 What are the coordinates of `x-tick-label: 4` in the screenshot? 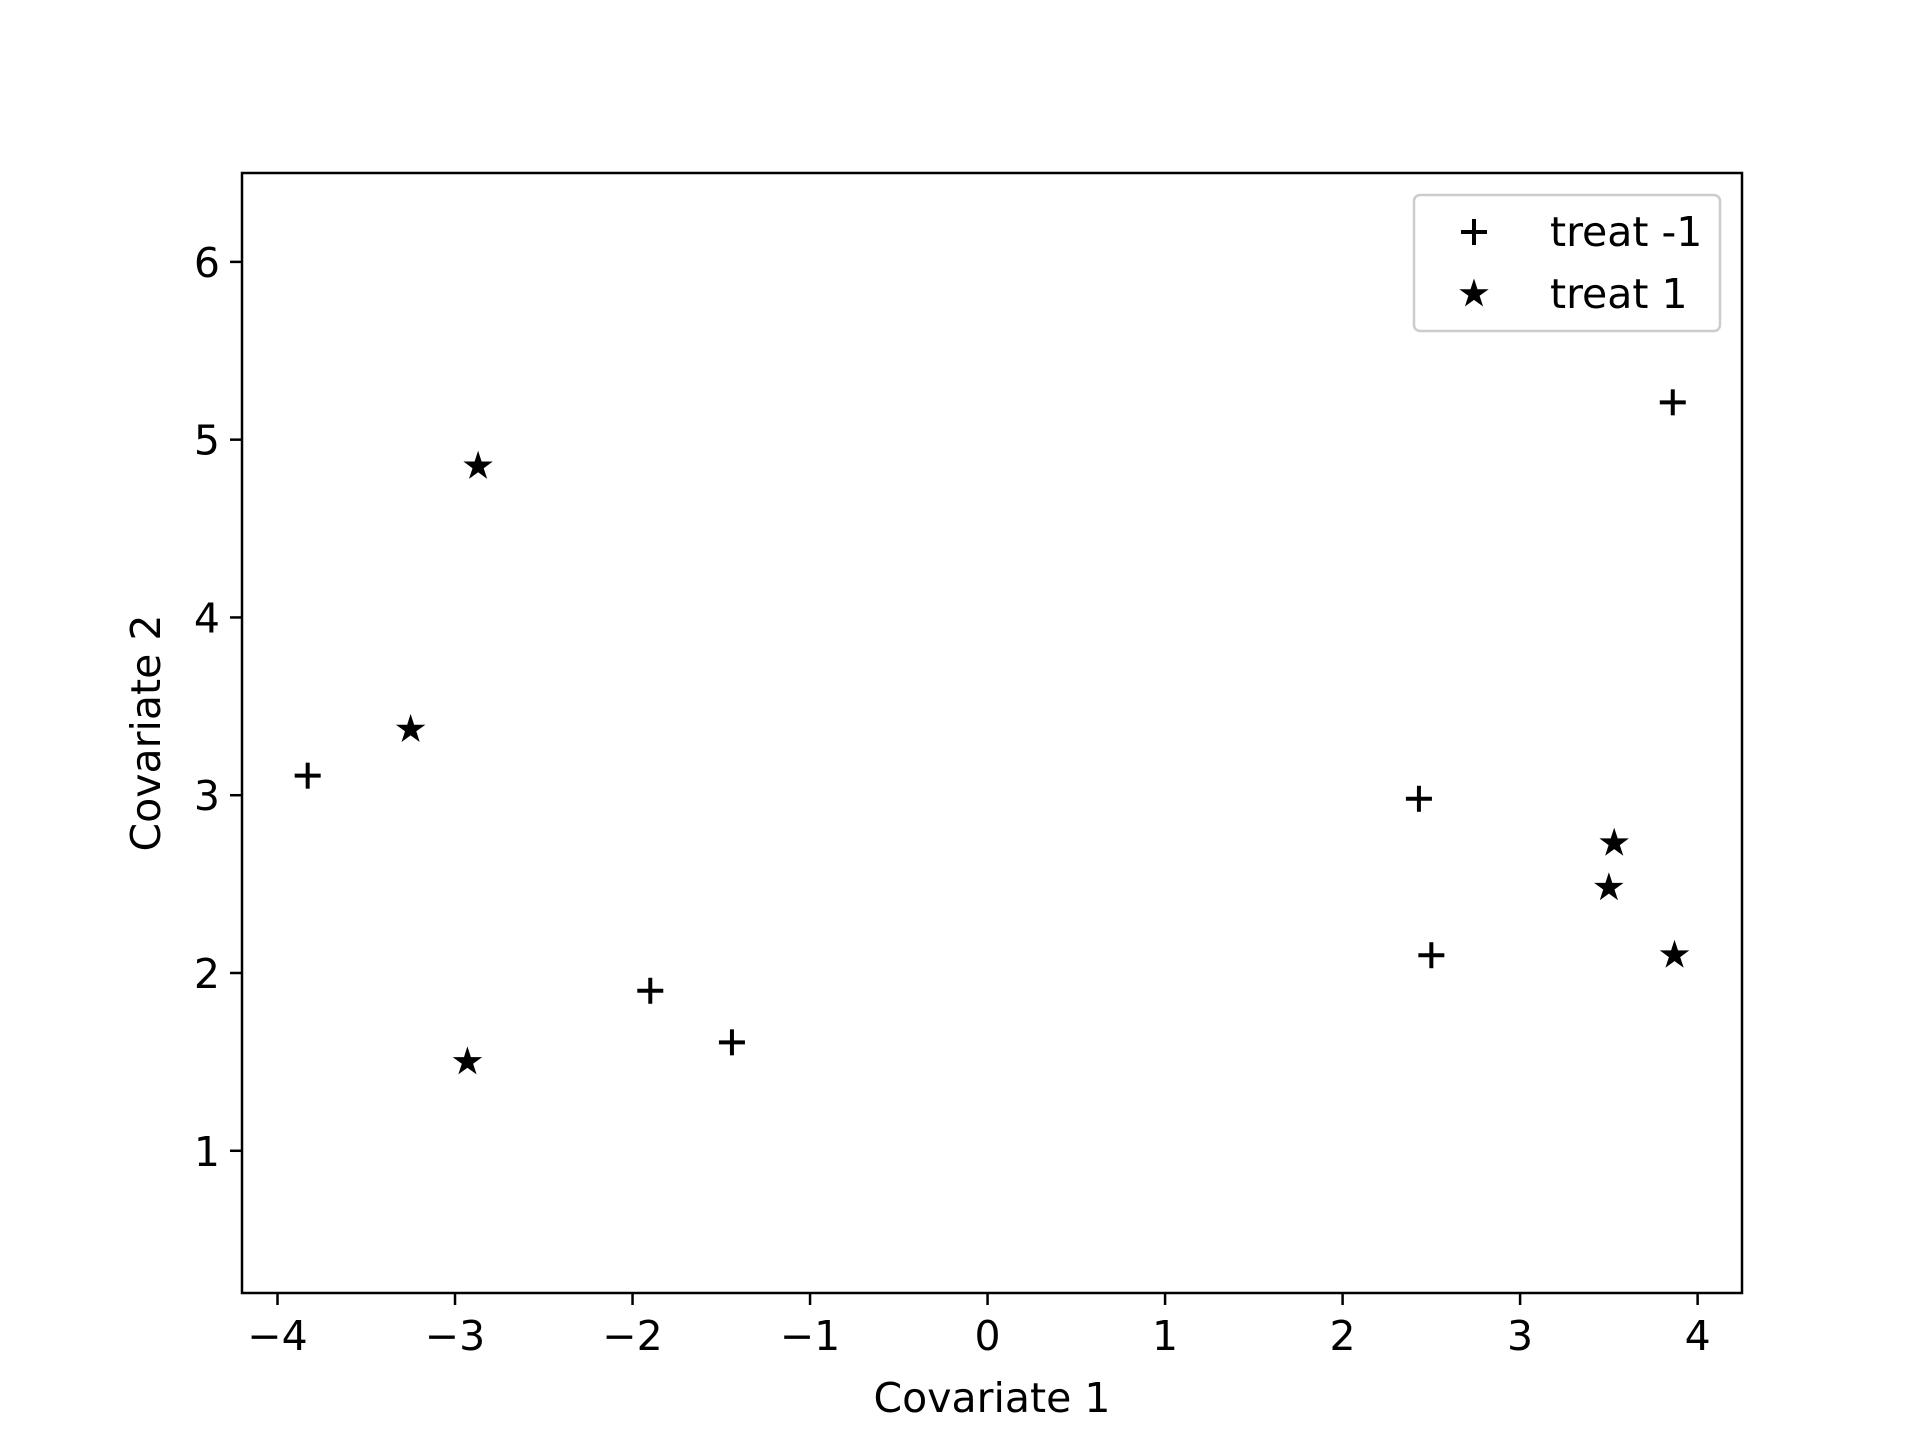 It's located at (1698, 1336).